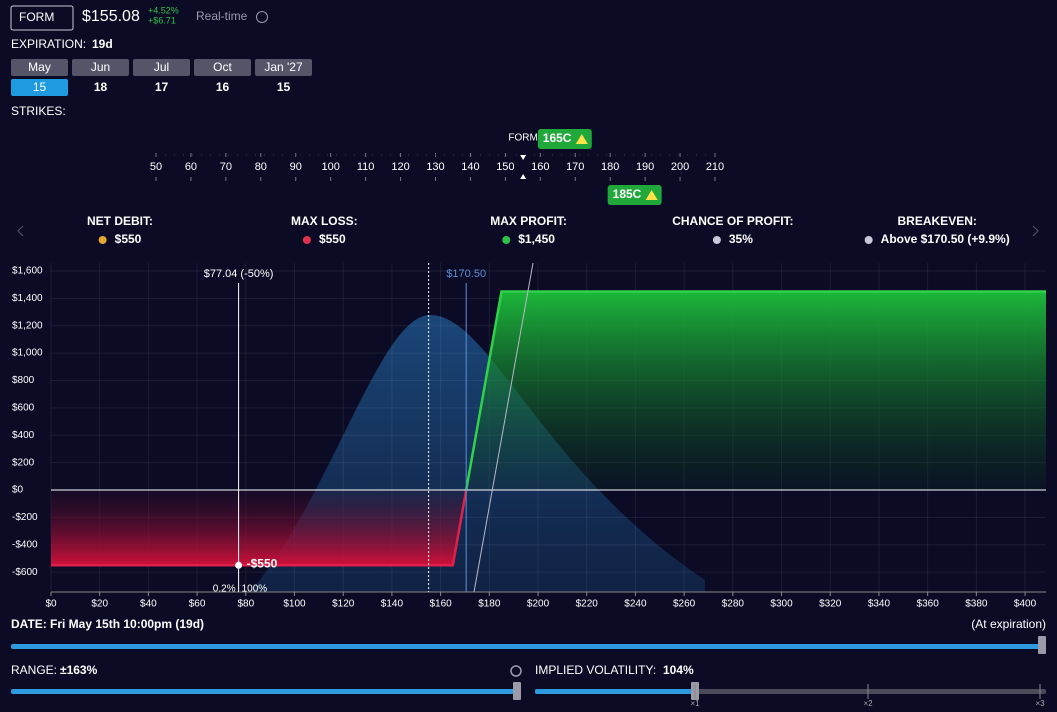 The height and width of the screenshot is (712, 1057). Describe the element at coordinates (440, 604) in the screenshot. I see `x-tick-label: $160` at that location.